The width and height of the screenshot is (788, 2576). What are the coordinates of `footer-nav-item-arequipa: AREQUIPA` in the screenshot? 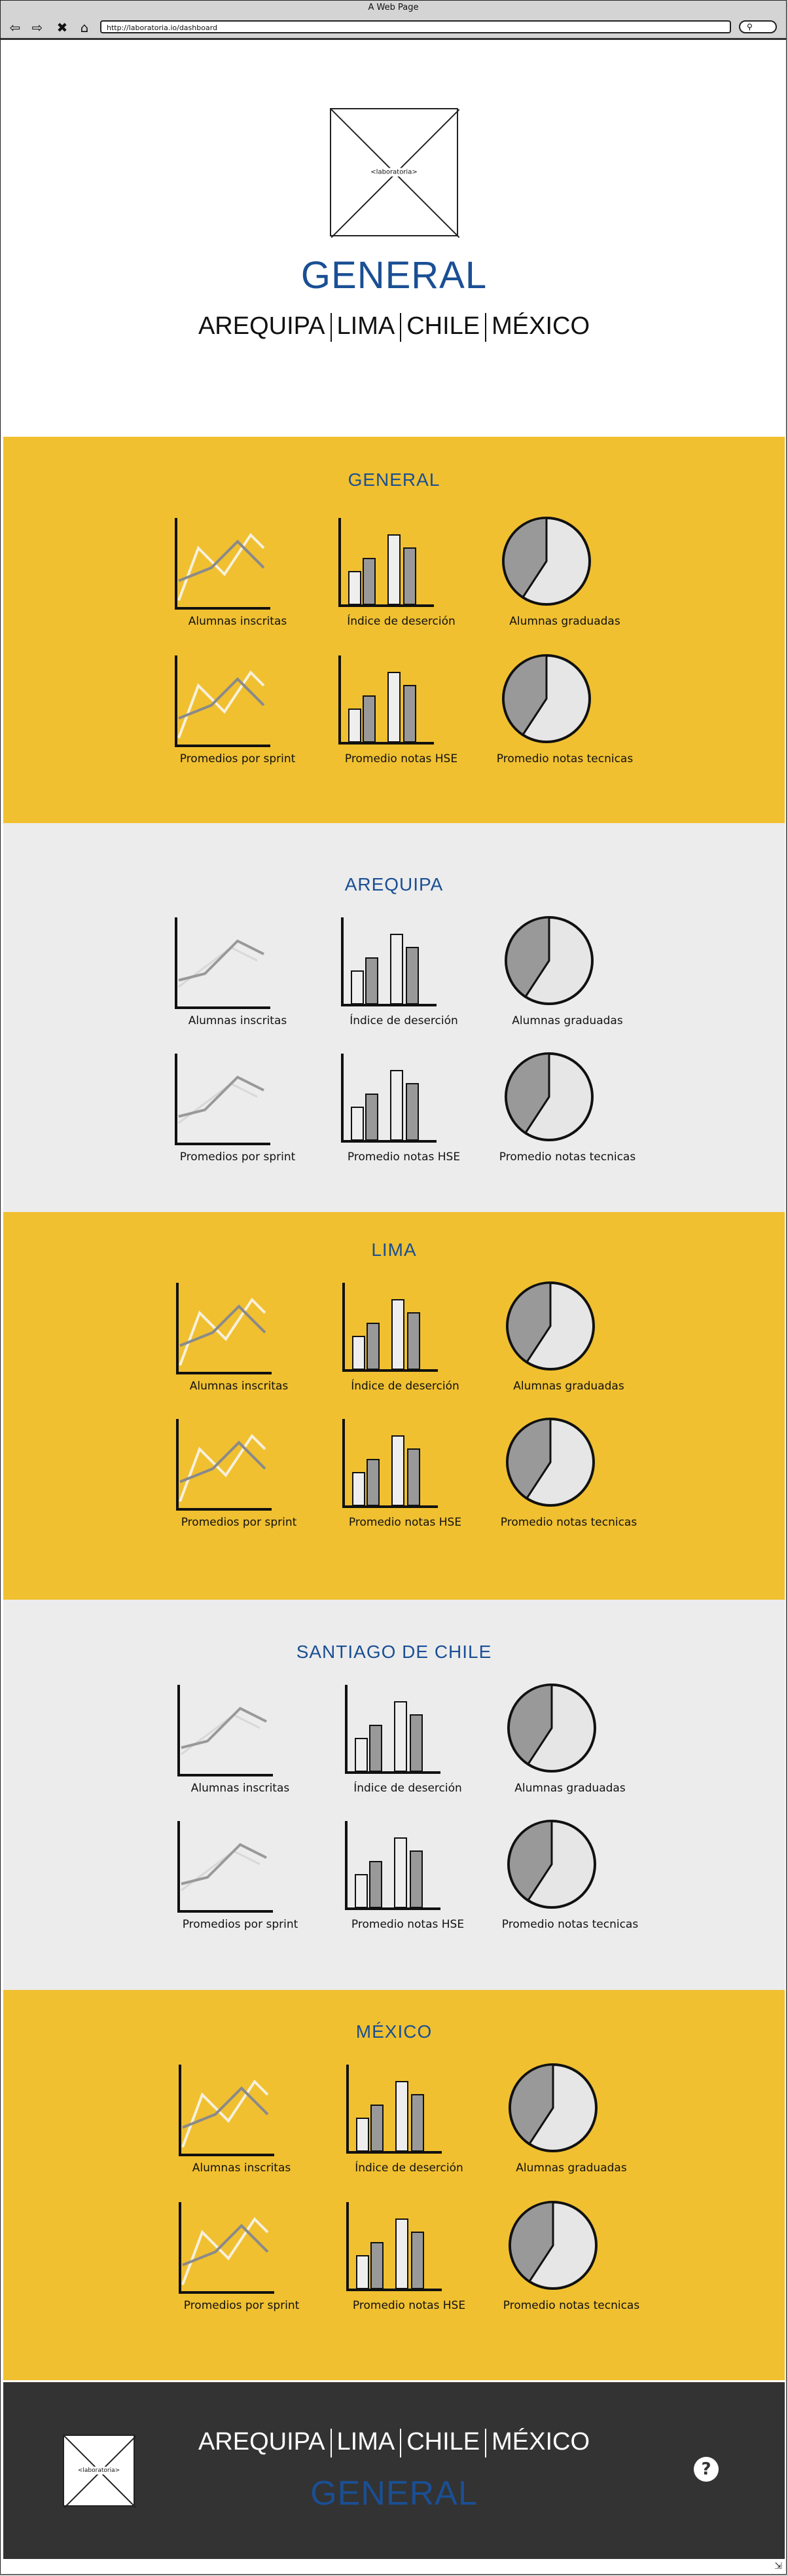 It's located at (261, 2442).